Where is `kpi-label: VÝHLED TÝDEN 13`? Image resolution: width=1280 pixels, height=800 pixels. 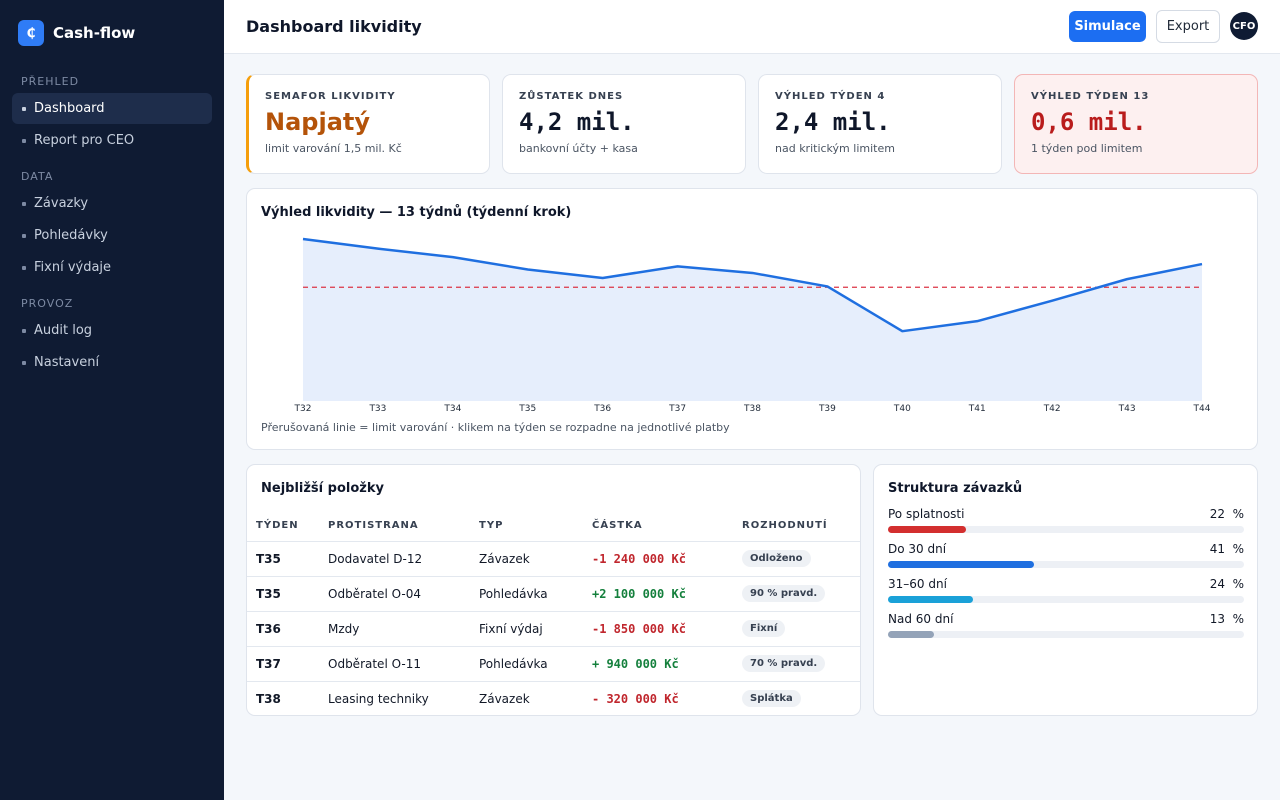
kpi-label: VÝHLED TÝDEN 13 is located at coordinates (1090, 96).